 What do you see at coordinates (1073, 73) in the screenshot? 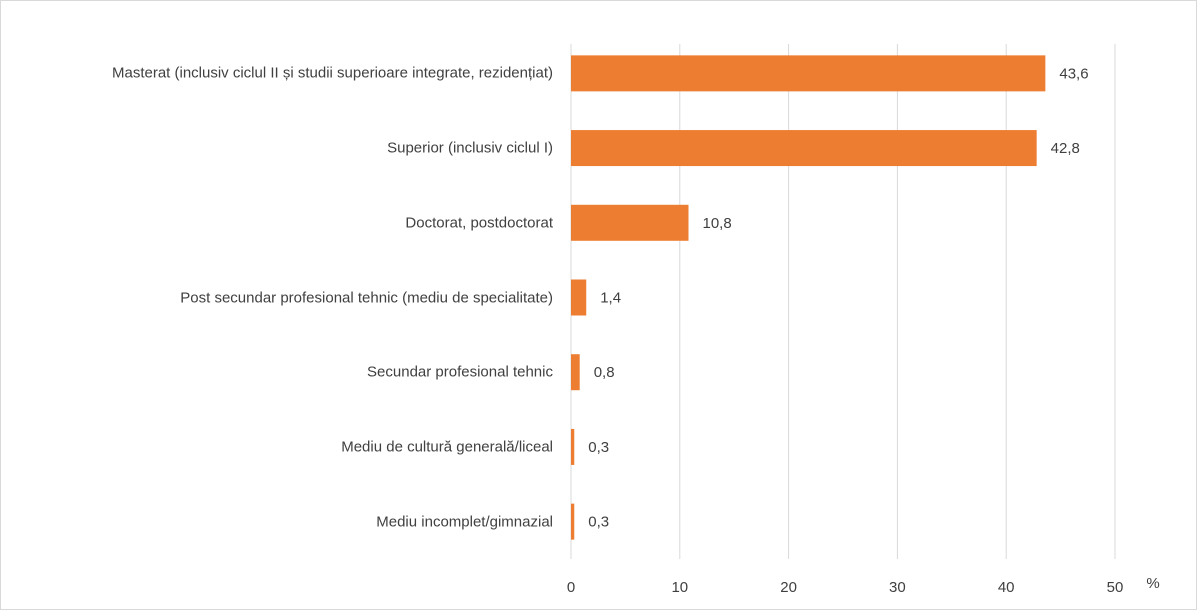
I see `data-label: 43,6` at bounding box center [1073, 73].